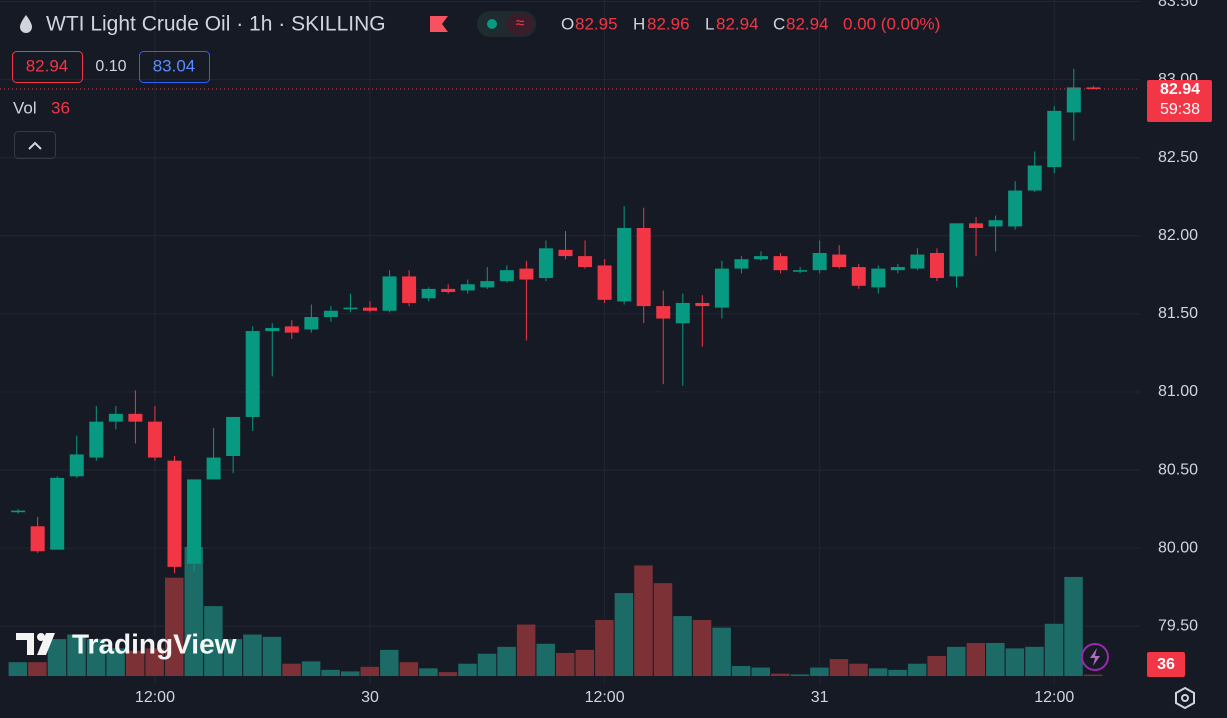 The height and width of the screenshot is (718, 1227). Describe the element at coordinates (439, 24) in the screenshot. I see `flag-icon` at that location.